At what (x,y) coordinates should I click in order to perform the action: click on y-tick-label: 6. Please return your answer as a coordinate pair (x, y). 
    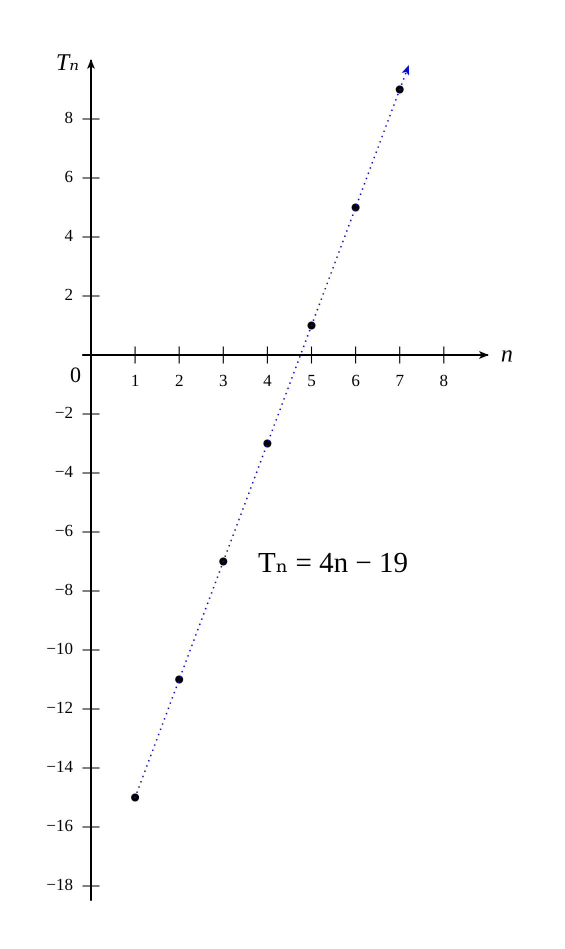
    Looking at the image, I should click on (68, 176).